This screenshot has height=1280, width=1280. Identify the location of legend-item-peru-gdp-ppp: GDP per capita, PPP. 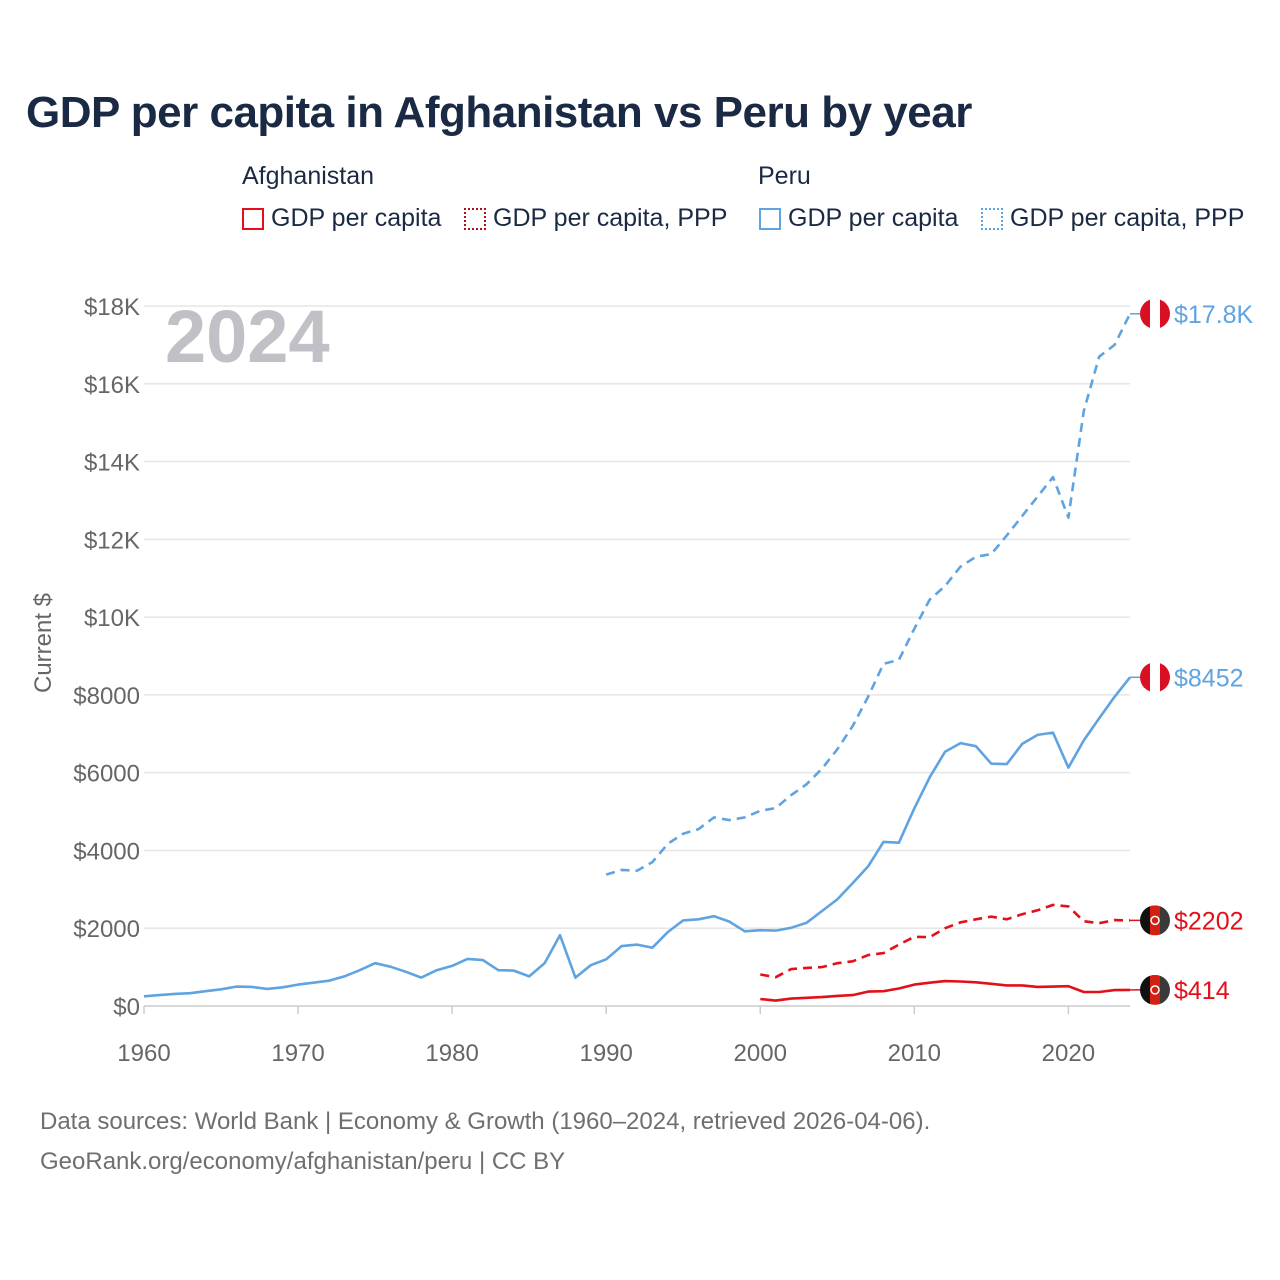
(1112, 218).